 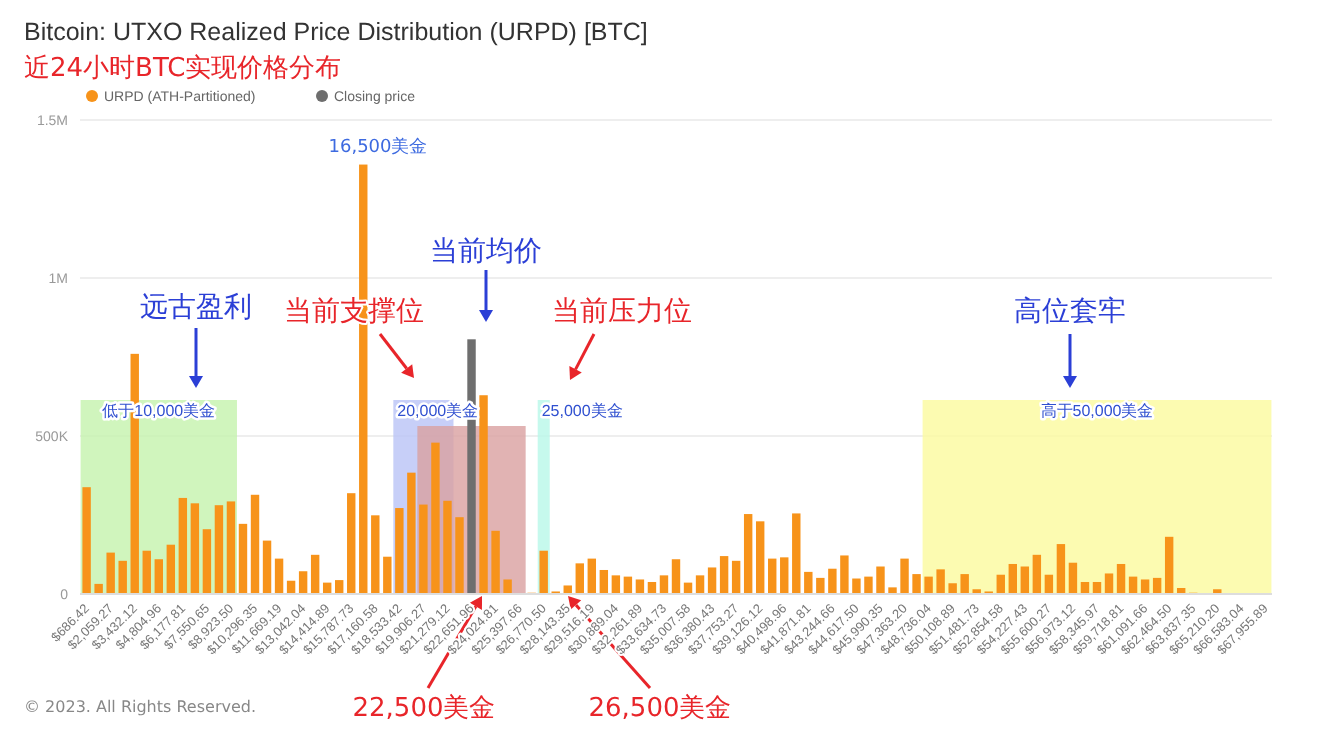 What do you see at coordinates (183, 69) in the screenshot?
I see `chart-subtitle: 近24小时BTC实现价格分布` at bounding box center [183, 69].